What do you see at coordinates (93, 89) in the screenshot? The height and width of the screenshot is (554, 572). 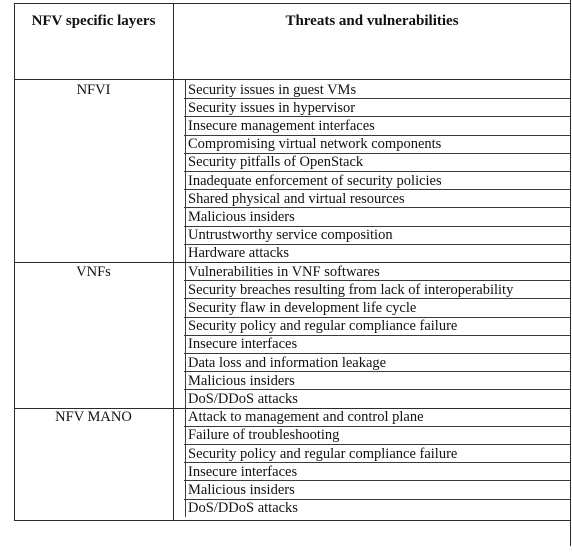 I see `layer-label: NFVI` at bounding box center [93, 89].